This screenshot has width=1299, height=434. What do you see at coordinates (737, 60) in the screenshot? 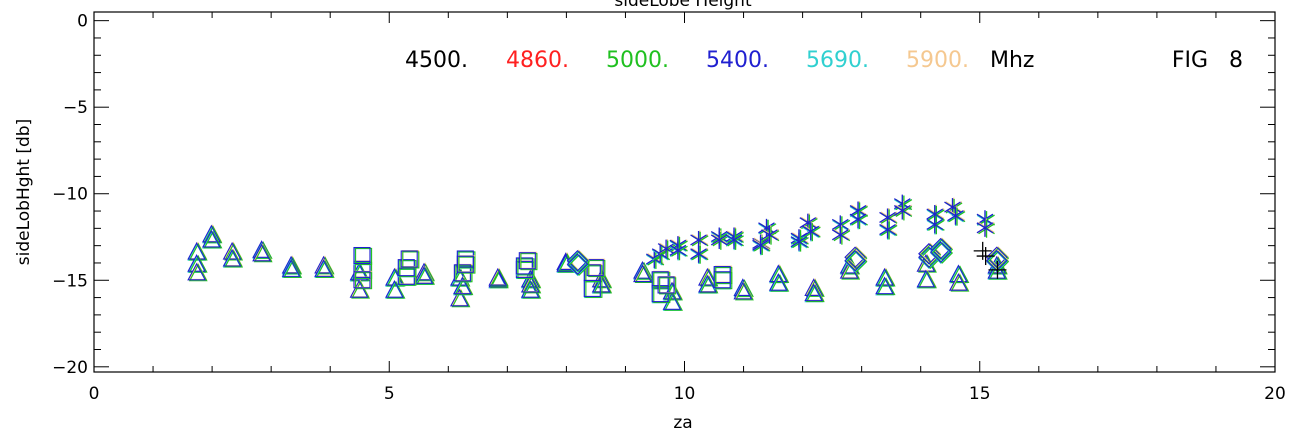
I see `legend-frequency-label: 5400.` at bounding box center [737, 60].